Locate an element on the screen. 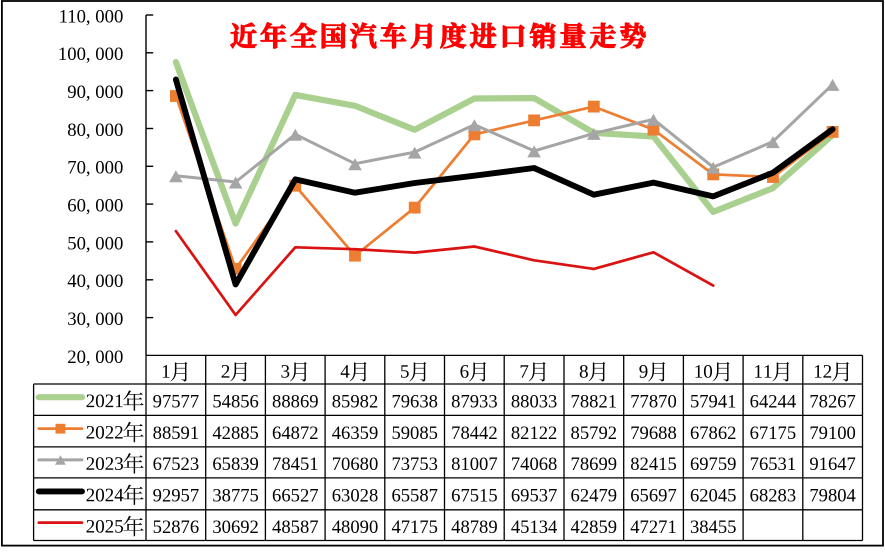  svg-text: 70680 is located at coordinates (355, 464).